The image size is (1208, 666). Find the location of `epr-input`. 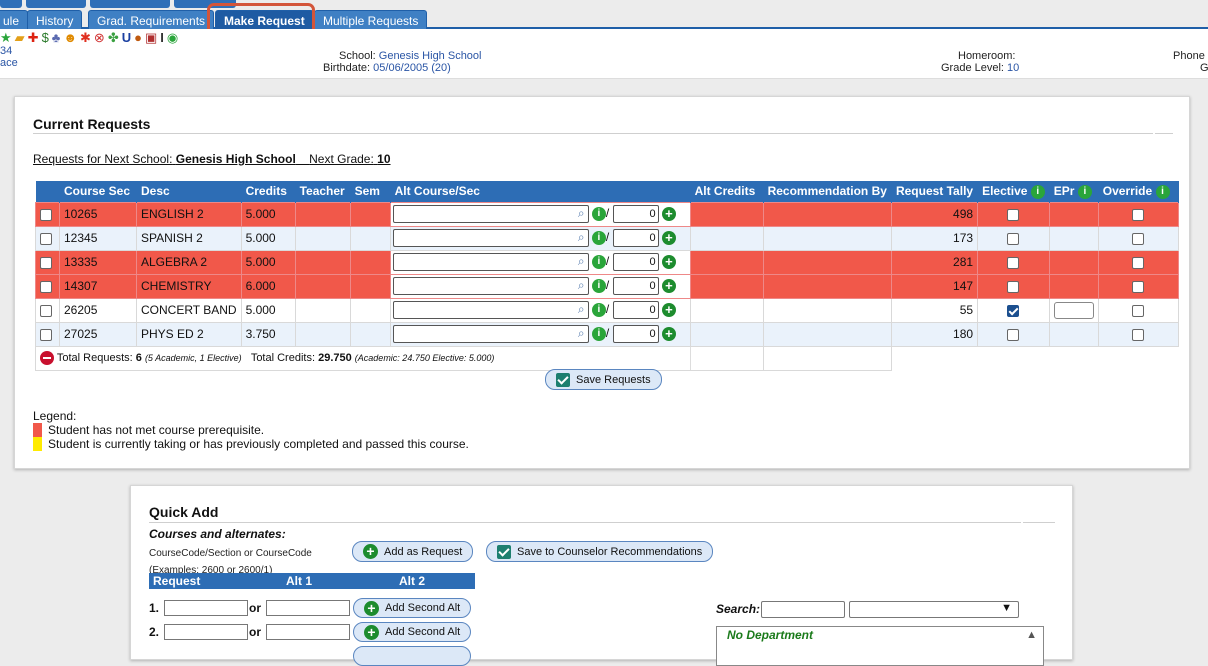

epr-input is located at coordinates (1073, 310).